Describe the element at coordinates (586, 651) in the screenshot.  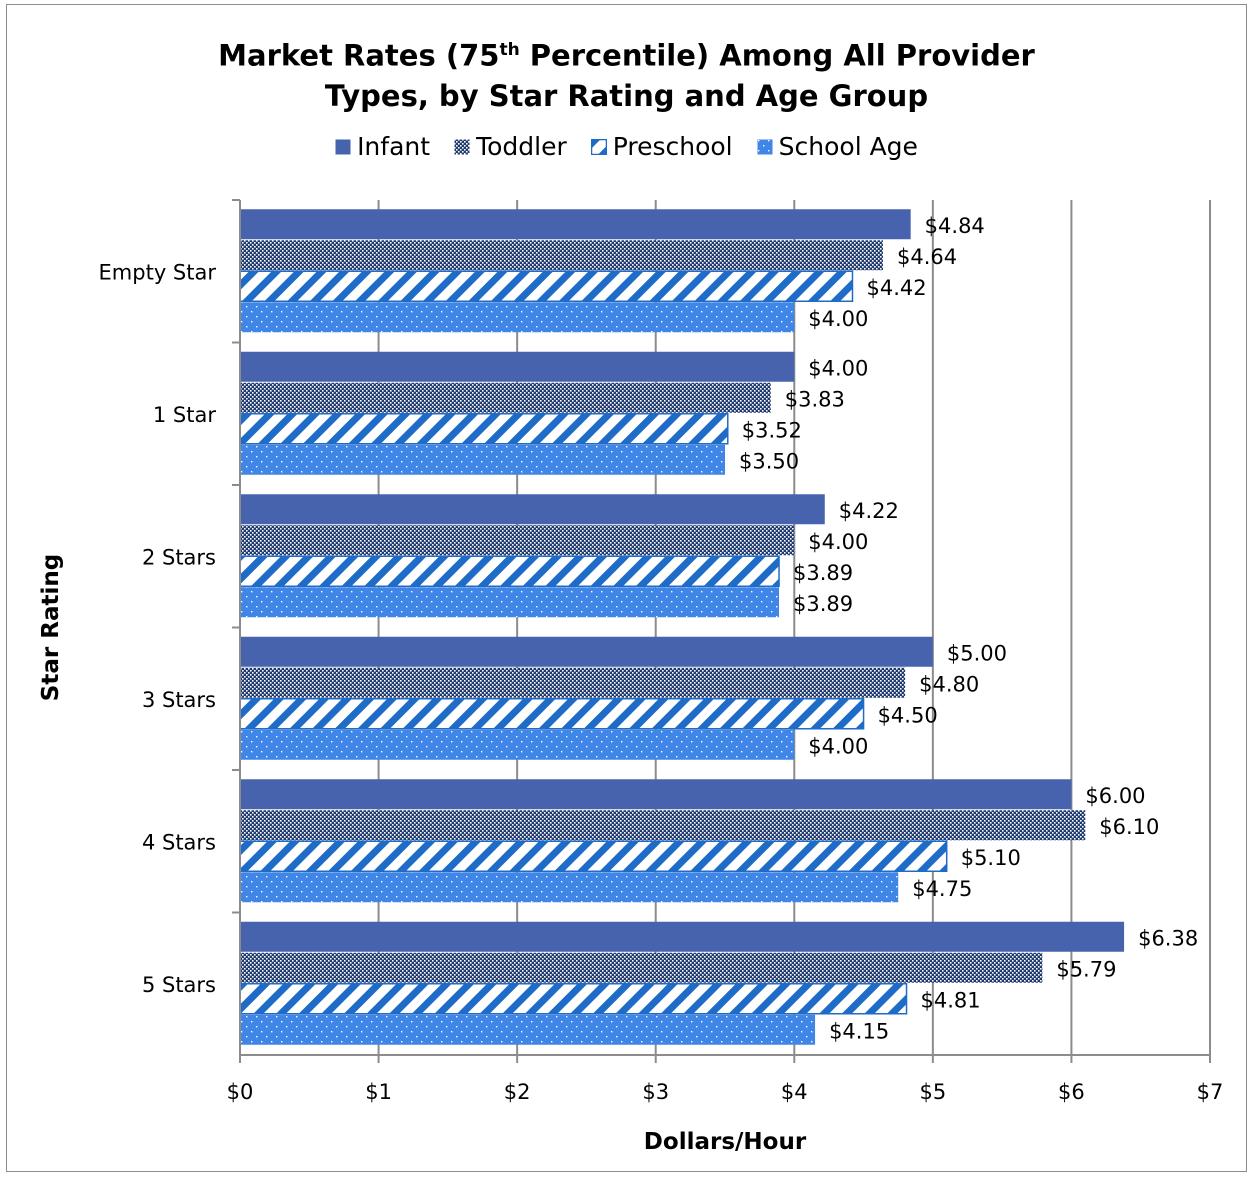
I see `bar-3-stars-infant` at that location.